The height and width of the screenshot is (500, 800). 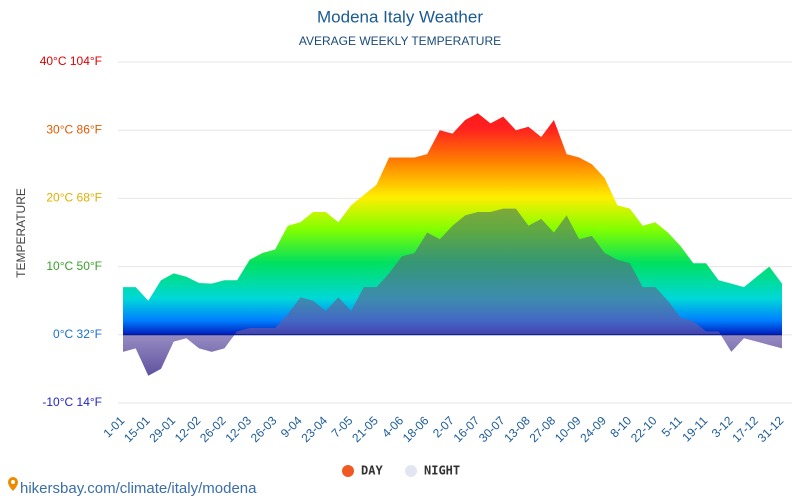 I want to click on x-tick-label: 21-05, so click(x=365, y=429).